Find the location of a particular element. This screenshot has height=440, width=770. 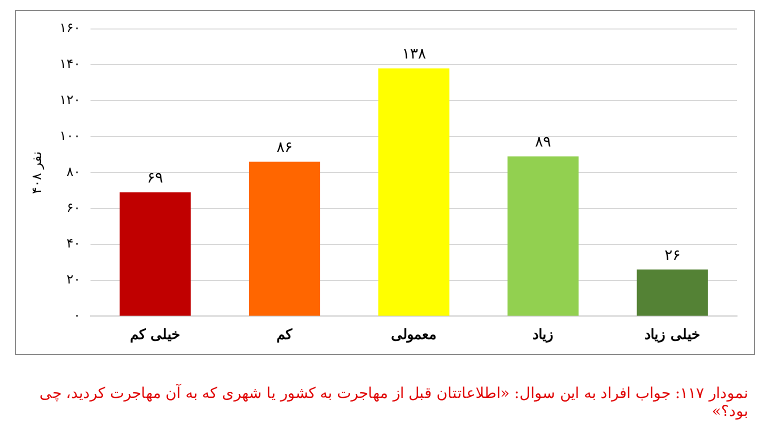

data-label: ۶۹ is located at coordinates (155, 177).